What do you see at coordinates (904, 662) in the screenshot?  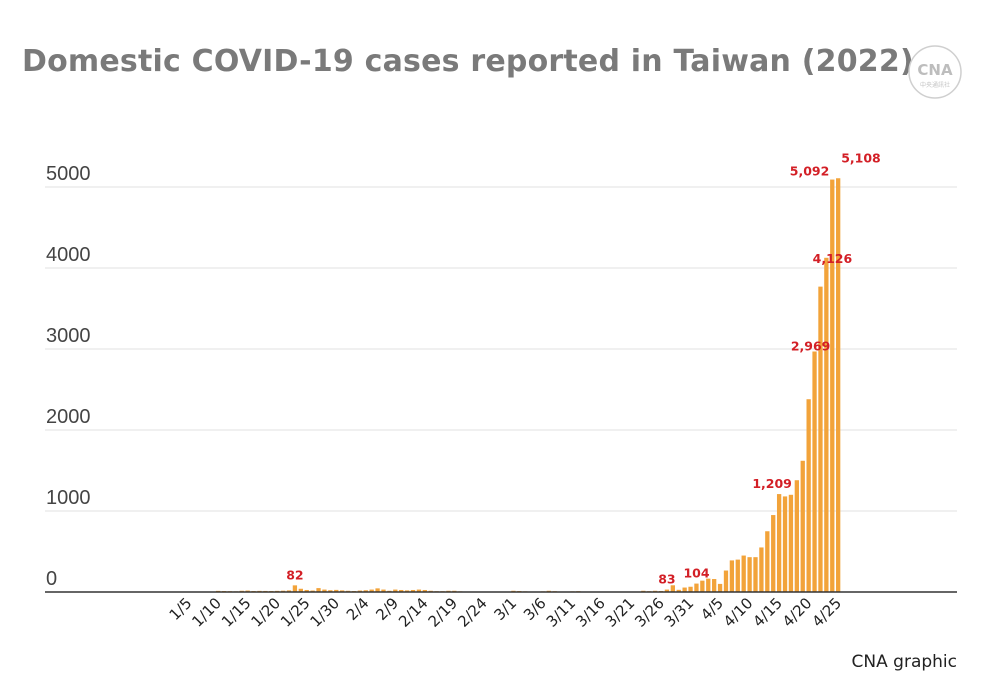 I see `credit-text: CNA graphic` at bounding box center [904, 662].